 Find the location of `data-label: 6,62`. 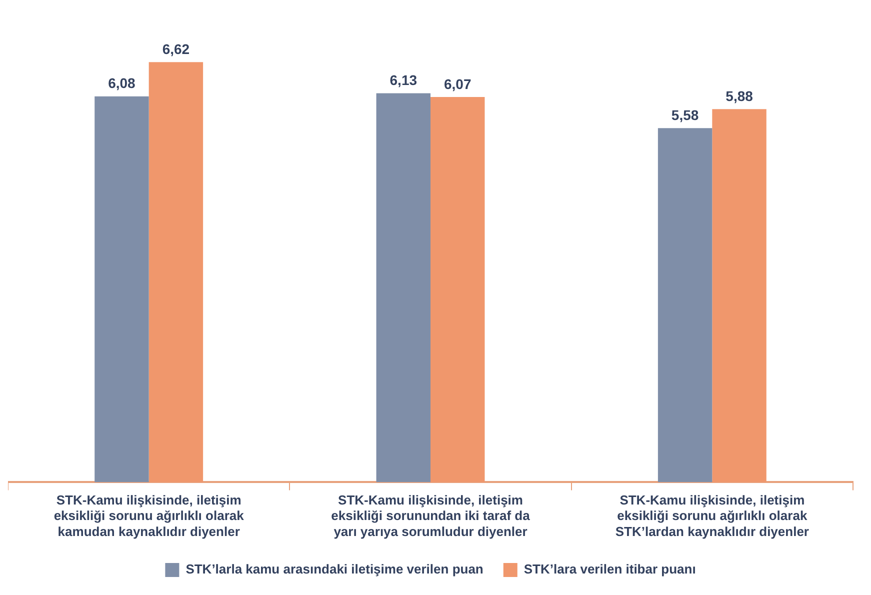

data-label: 6,62 is located at coordinates (176, 48).